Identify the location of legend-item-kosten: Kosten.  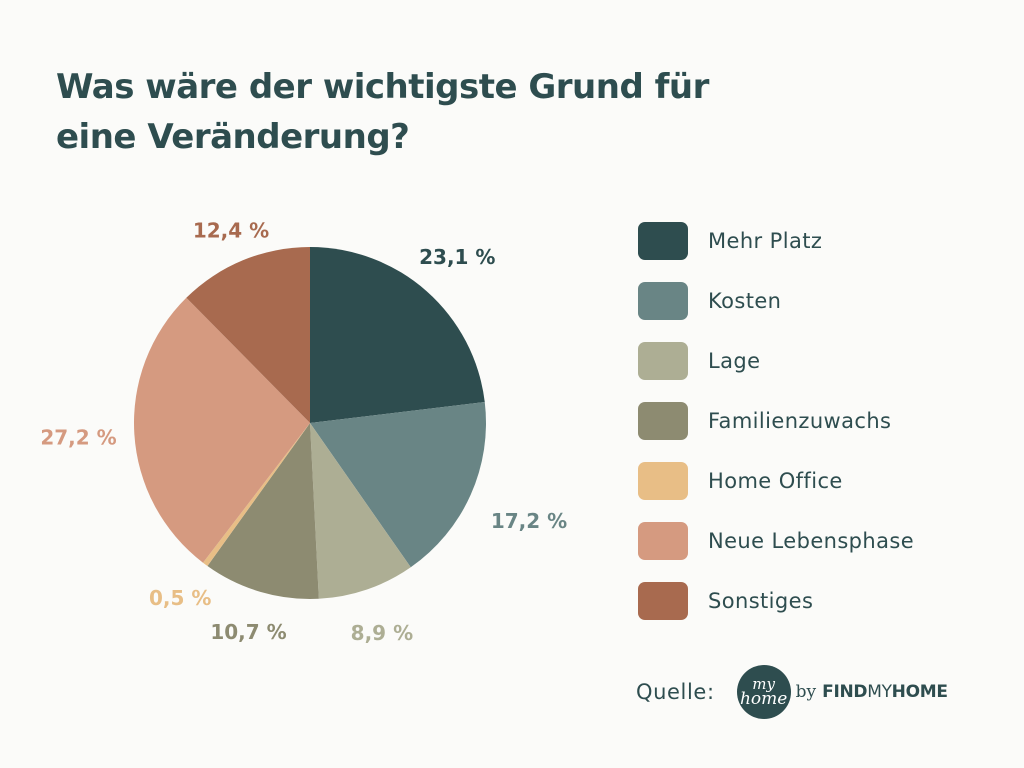
(776, 312).